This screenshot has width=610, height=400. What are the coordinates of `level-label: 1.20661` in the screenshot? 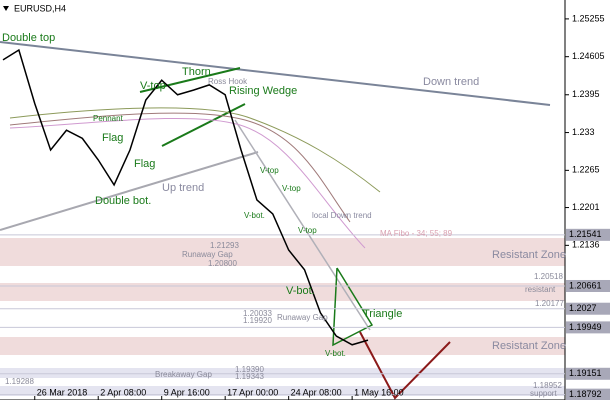 It's located at (585, 285).